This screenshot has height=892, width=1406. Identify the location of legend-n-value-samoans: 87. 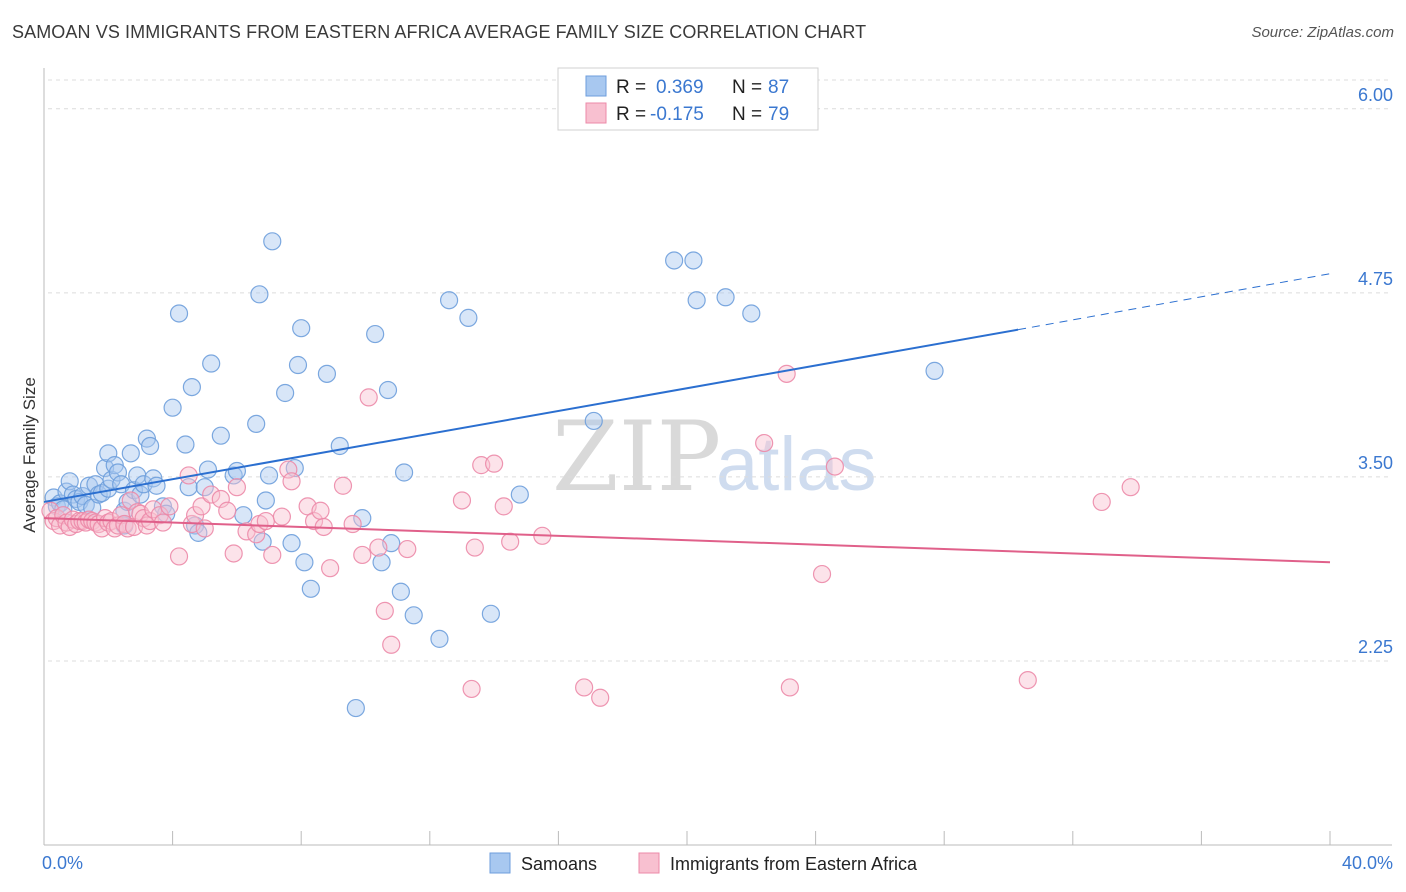
(778, 87).